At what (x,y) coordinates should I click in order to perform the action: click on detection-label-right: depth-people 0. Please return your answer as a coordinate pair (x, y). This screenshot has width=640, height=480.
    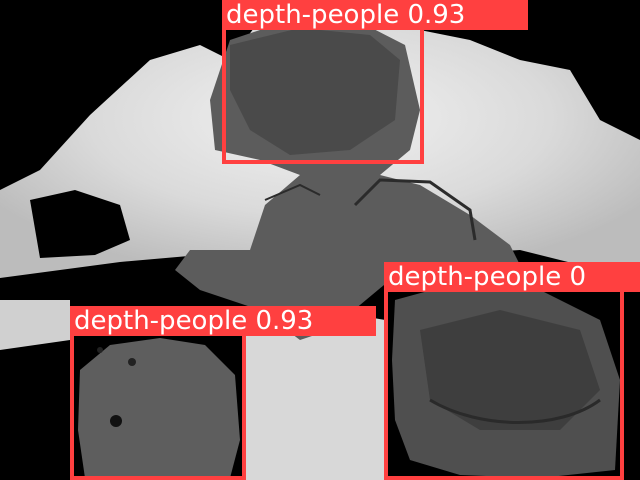
    Looking at the image, I should click on (512, 277).